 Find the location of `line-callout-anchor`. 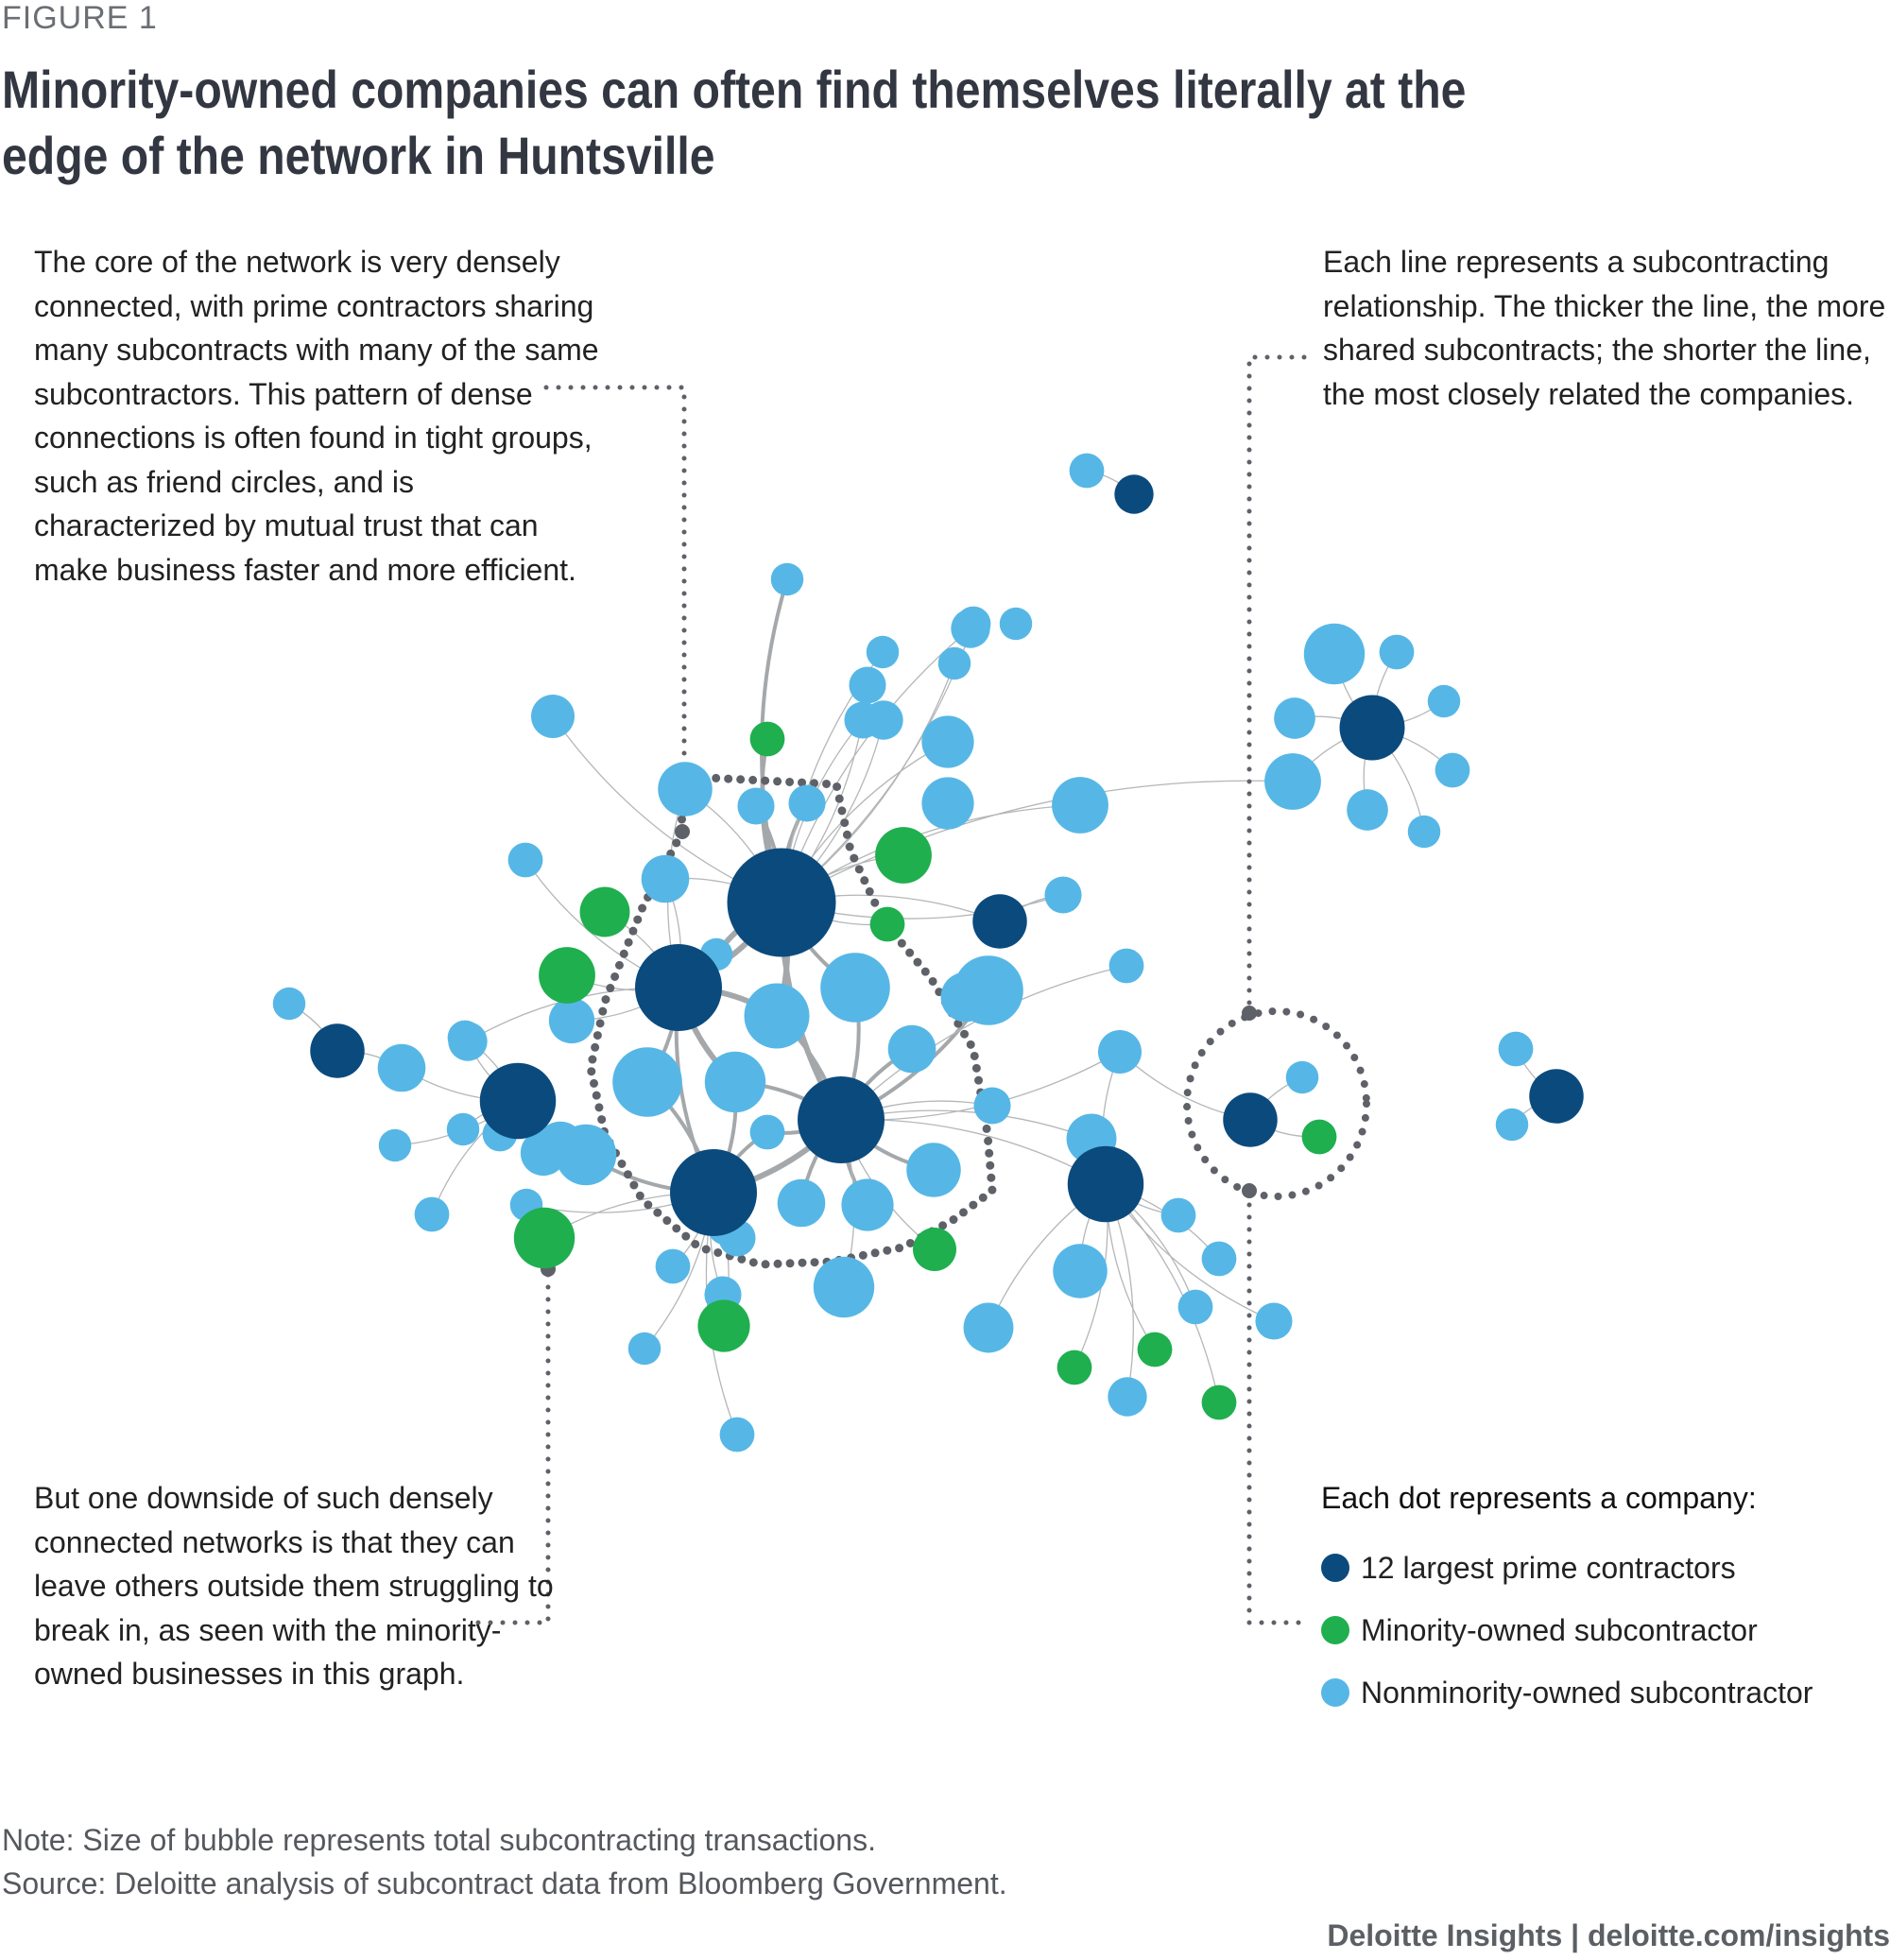

line-callout-anchor is located at coordinates (1249, 1013).